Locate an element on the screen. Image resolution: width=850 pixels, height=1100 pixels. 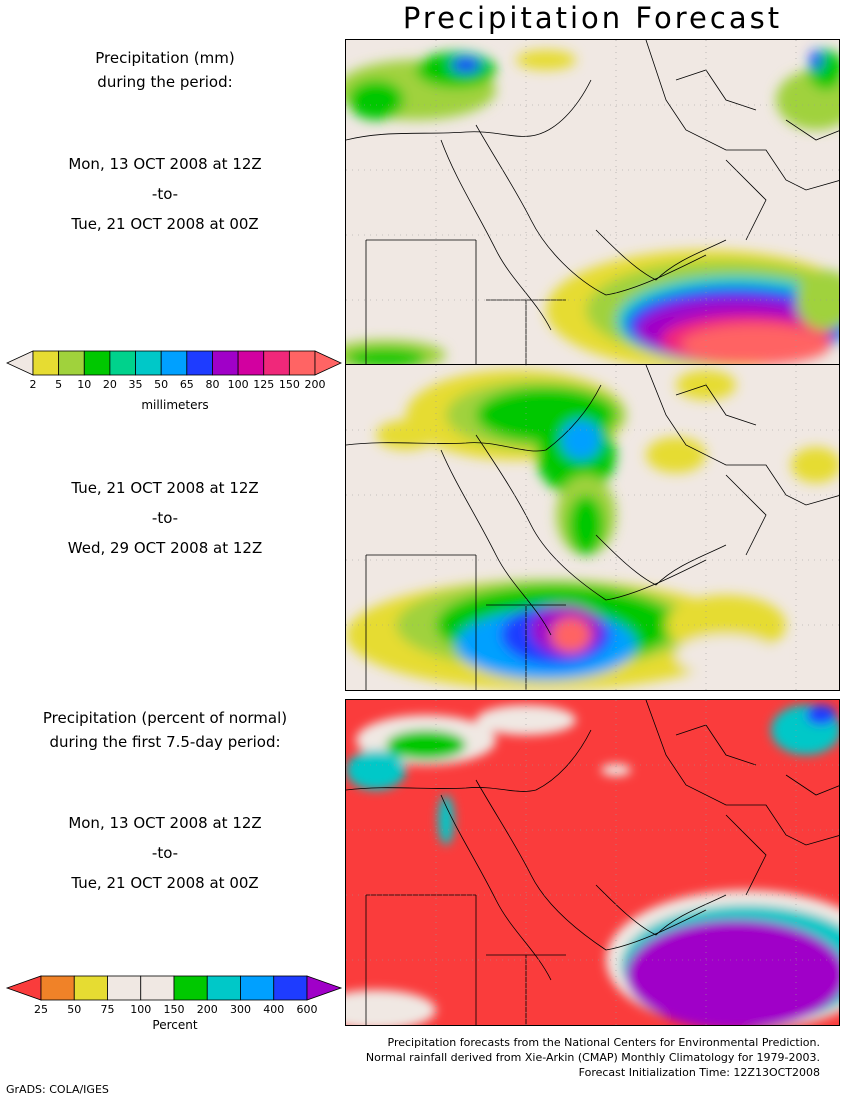
legend-mm-bar: 2 5 10 20 35 50 65 80 100 125 150 200 is located at coordinates (174, 370).